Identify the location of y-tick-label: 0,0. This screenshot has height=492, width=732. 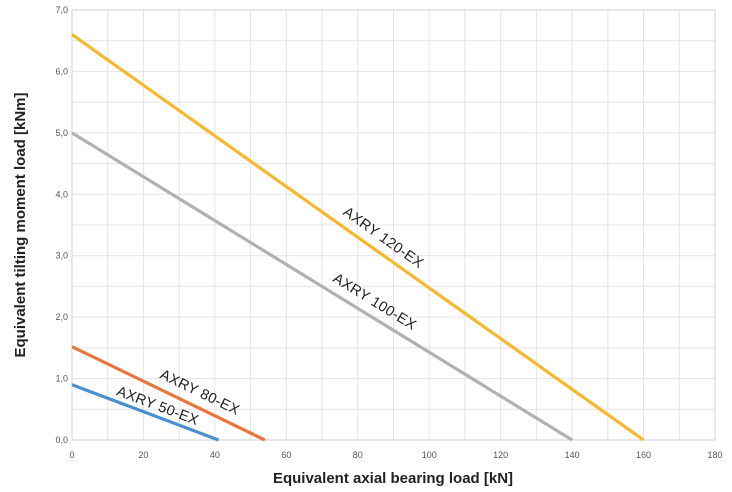
(61, 440).